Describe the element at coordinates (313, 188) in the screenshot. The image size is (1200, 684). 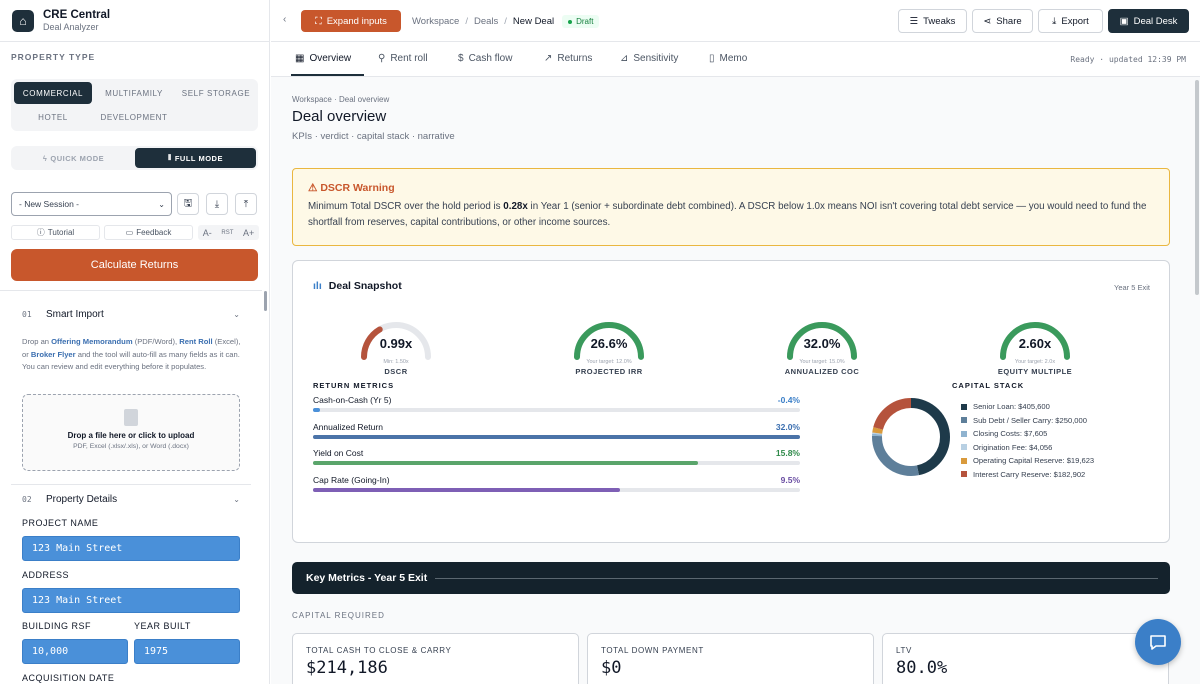
I see `warning-icon: ⚠` at that location.